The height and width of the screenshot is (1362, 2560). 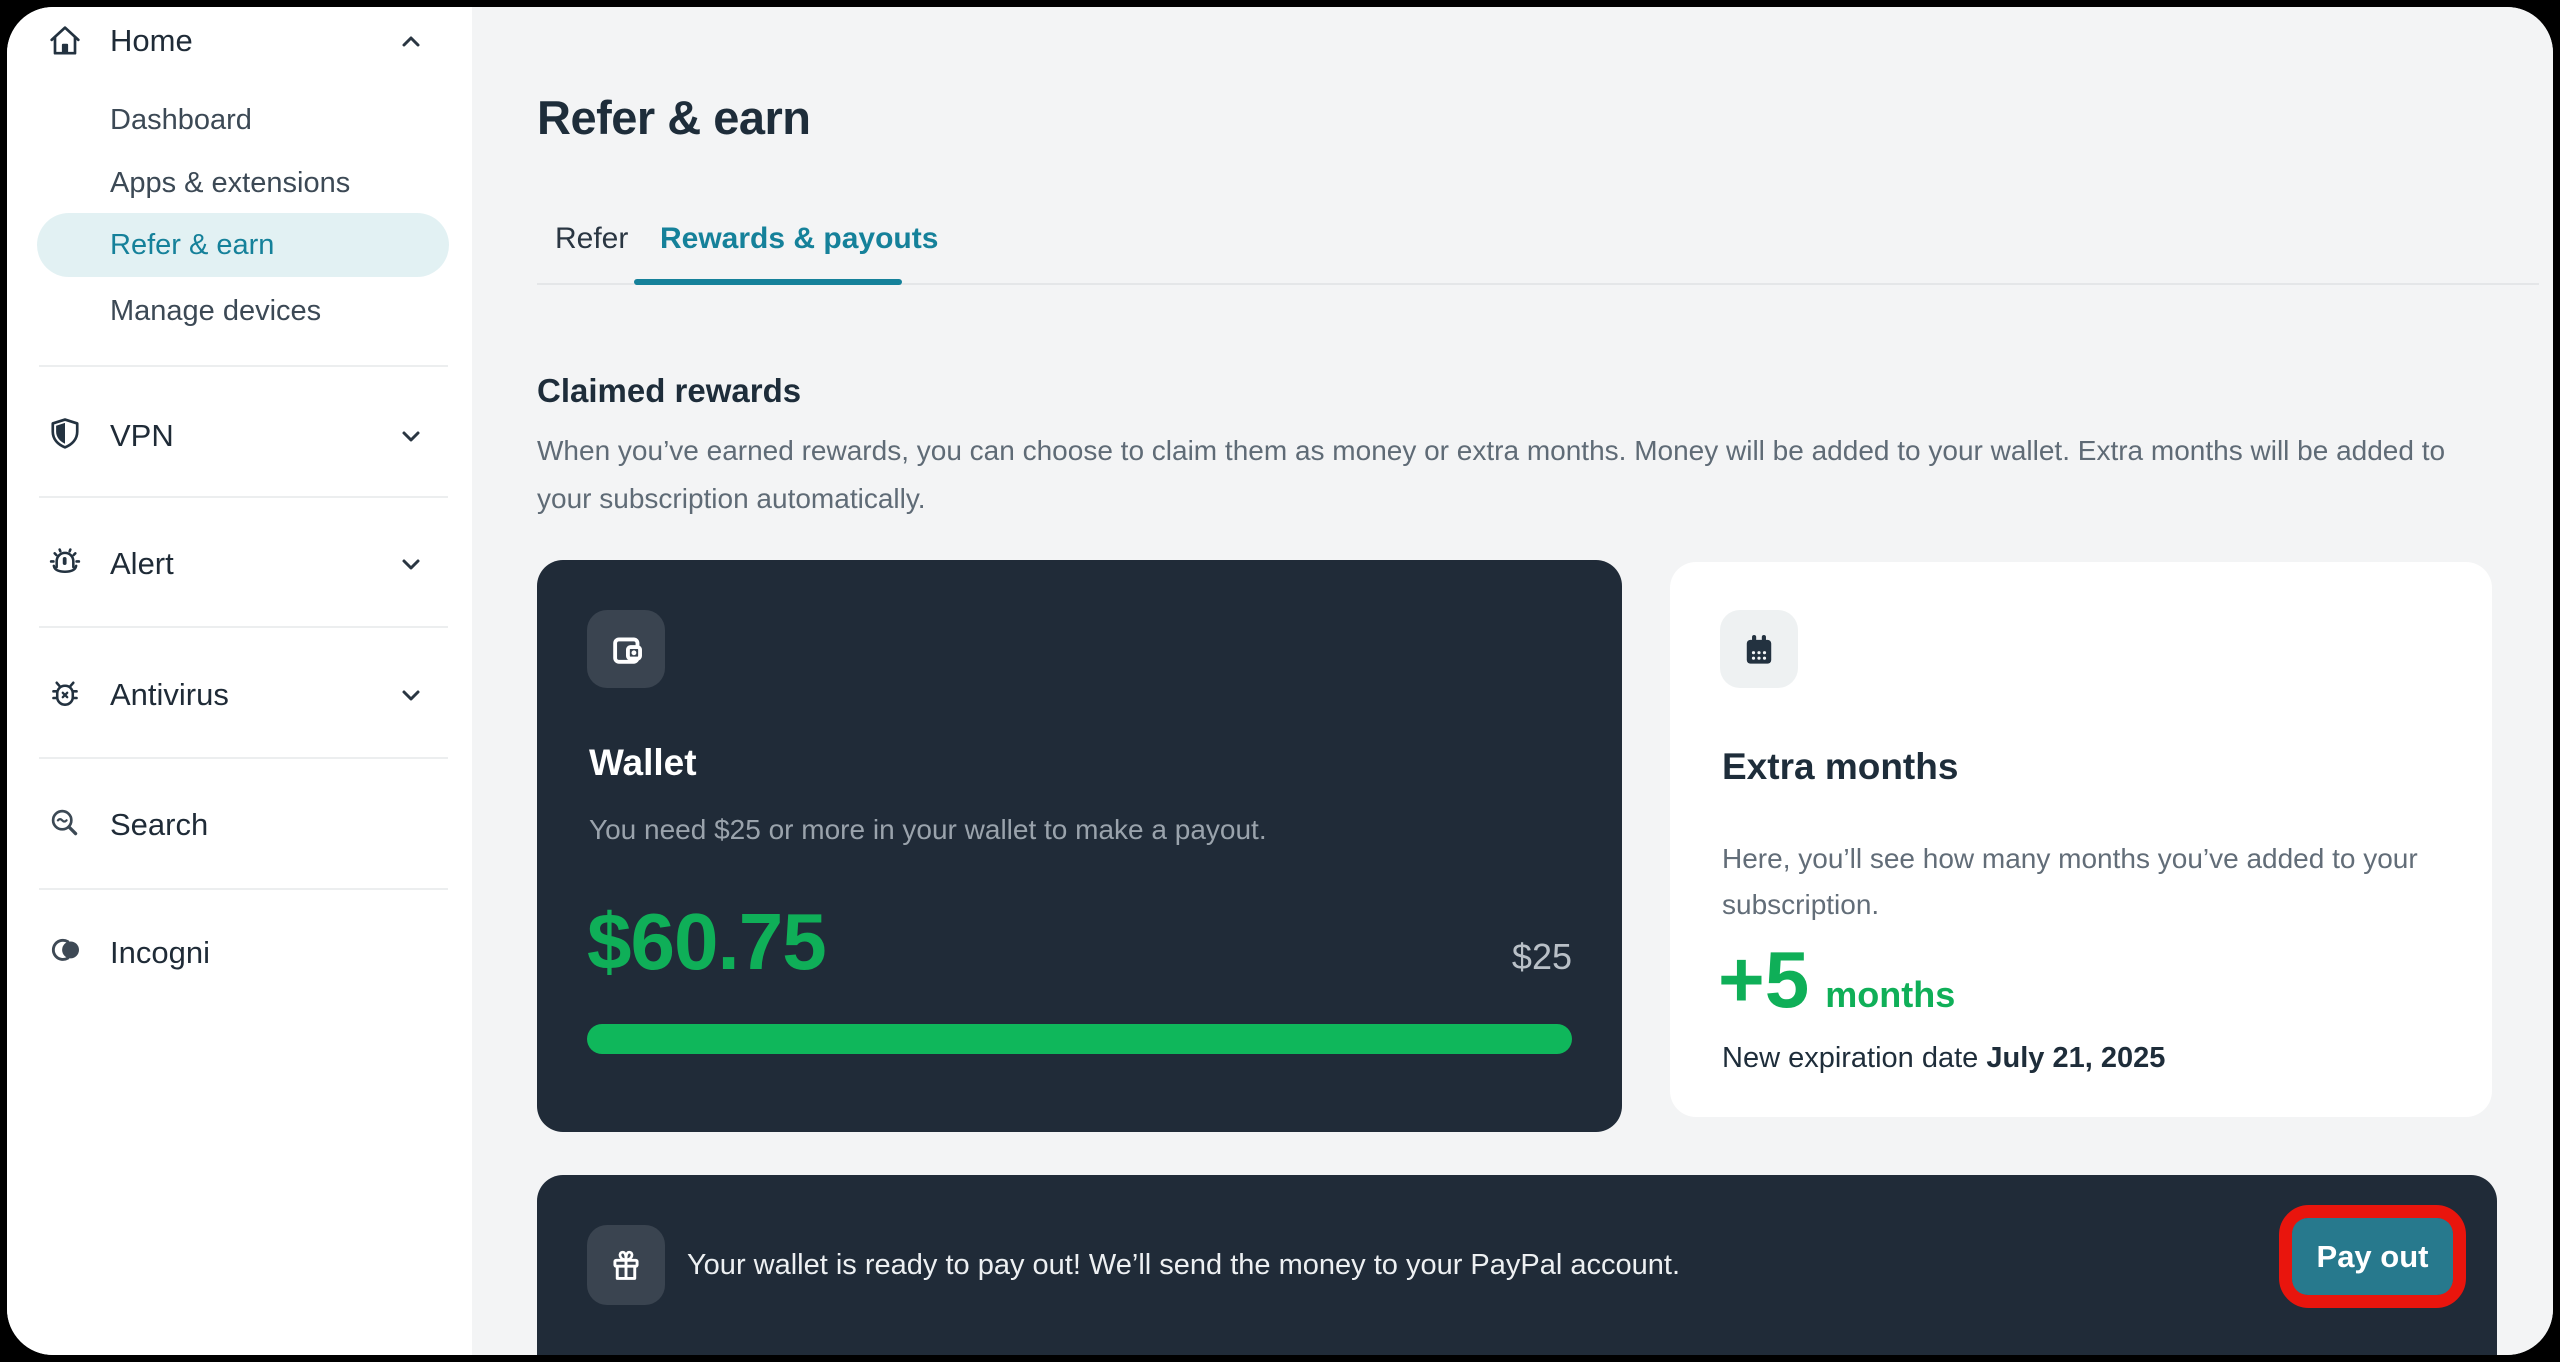 What do you see at coordinates (142, 563) in the screenshot?
I see `sidebar-item-label: Alert` at bounding box center [142, 563].